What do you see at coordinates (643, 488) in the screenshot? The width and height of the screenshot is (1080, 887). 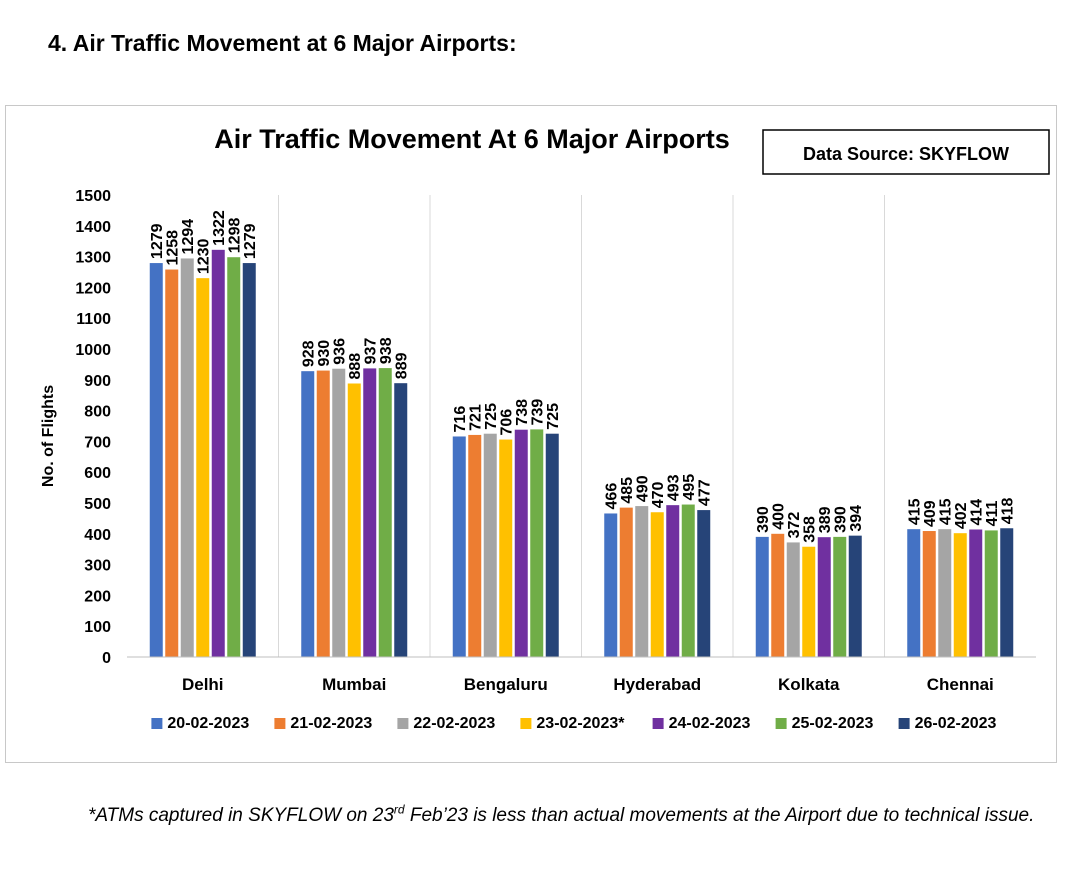 I see `data-label: 490` at bounding box center [643, 488].